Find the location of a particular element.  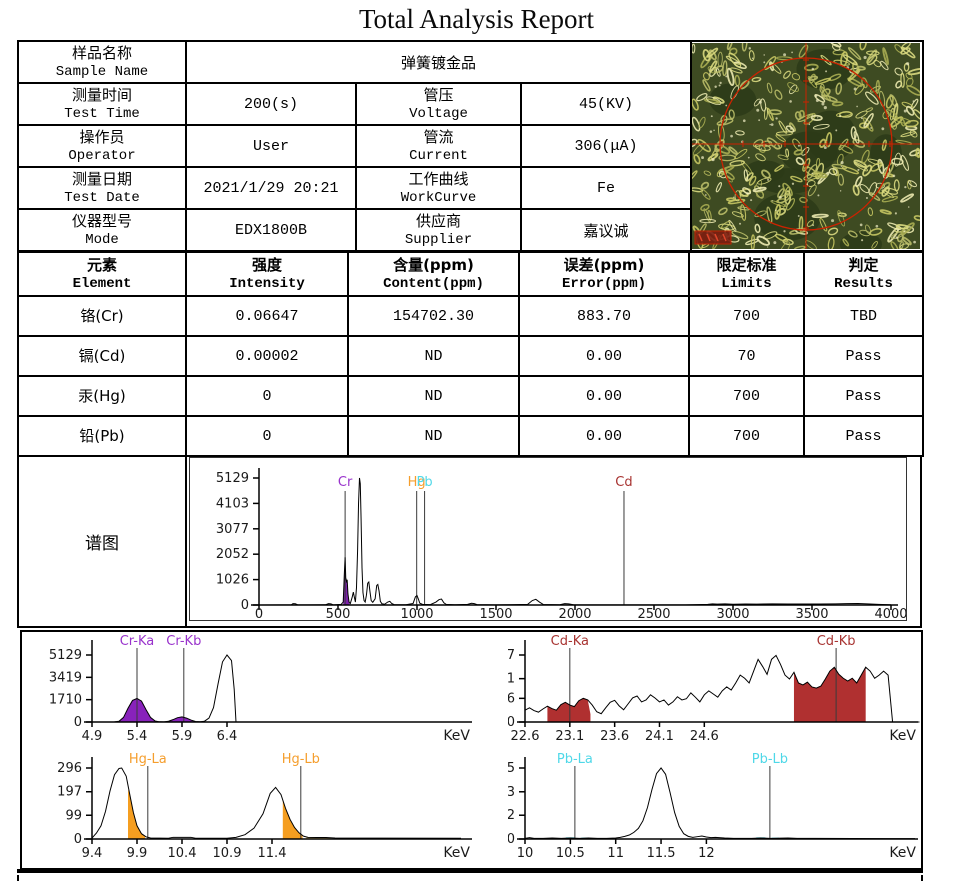

info-label-cell: 操作员 Operator is located at coordinates (102, 146).